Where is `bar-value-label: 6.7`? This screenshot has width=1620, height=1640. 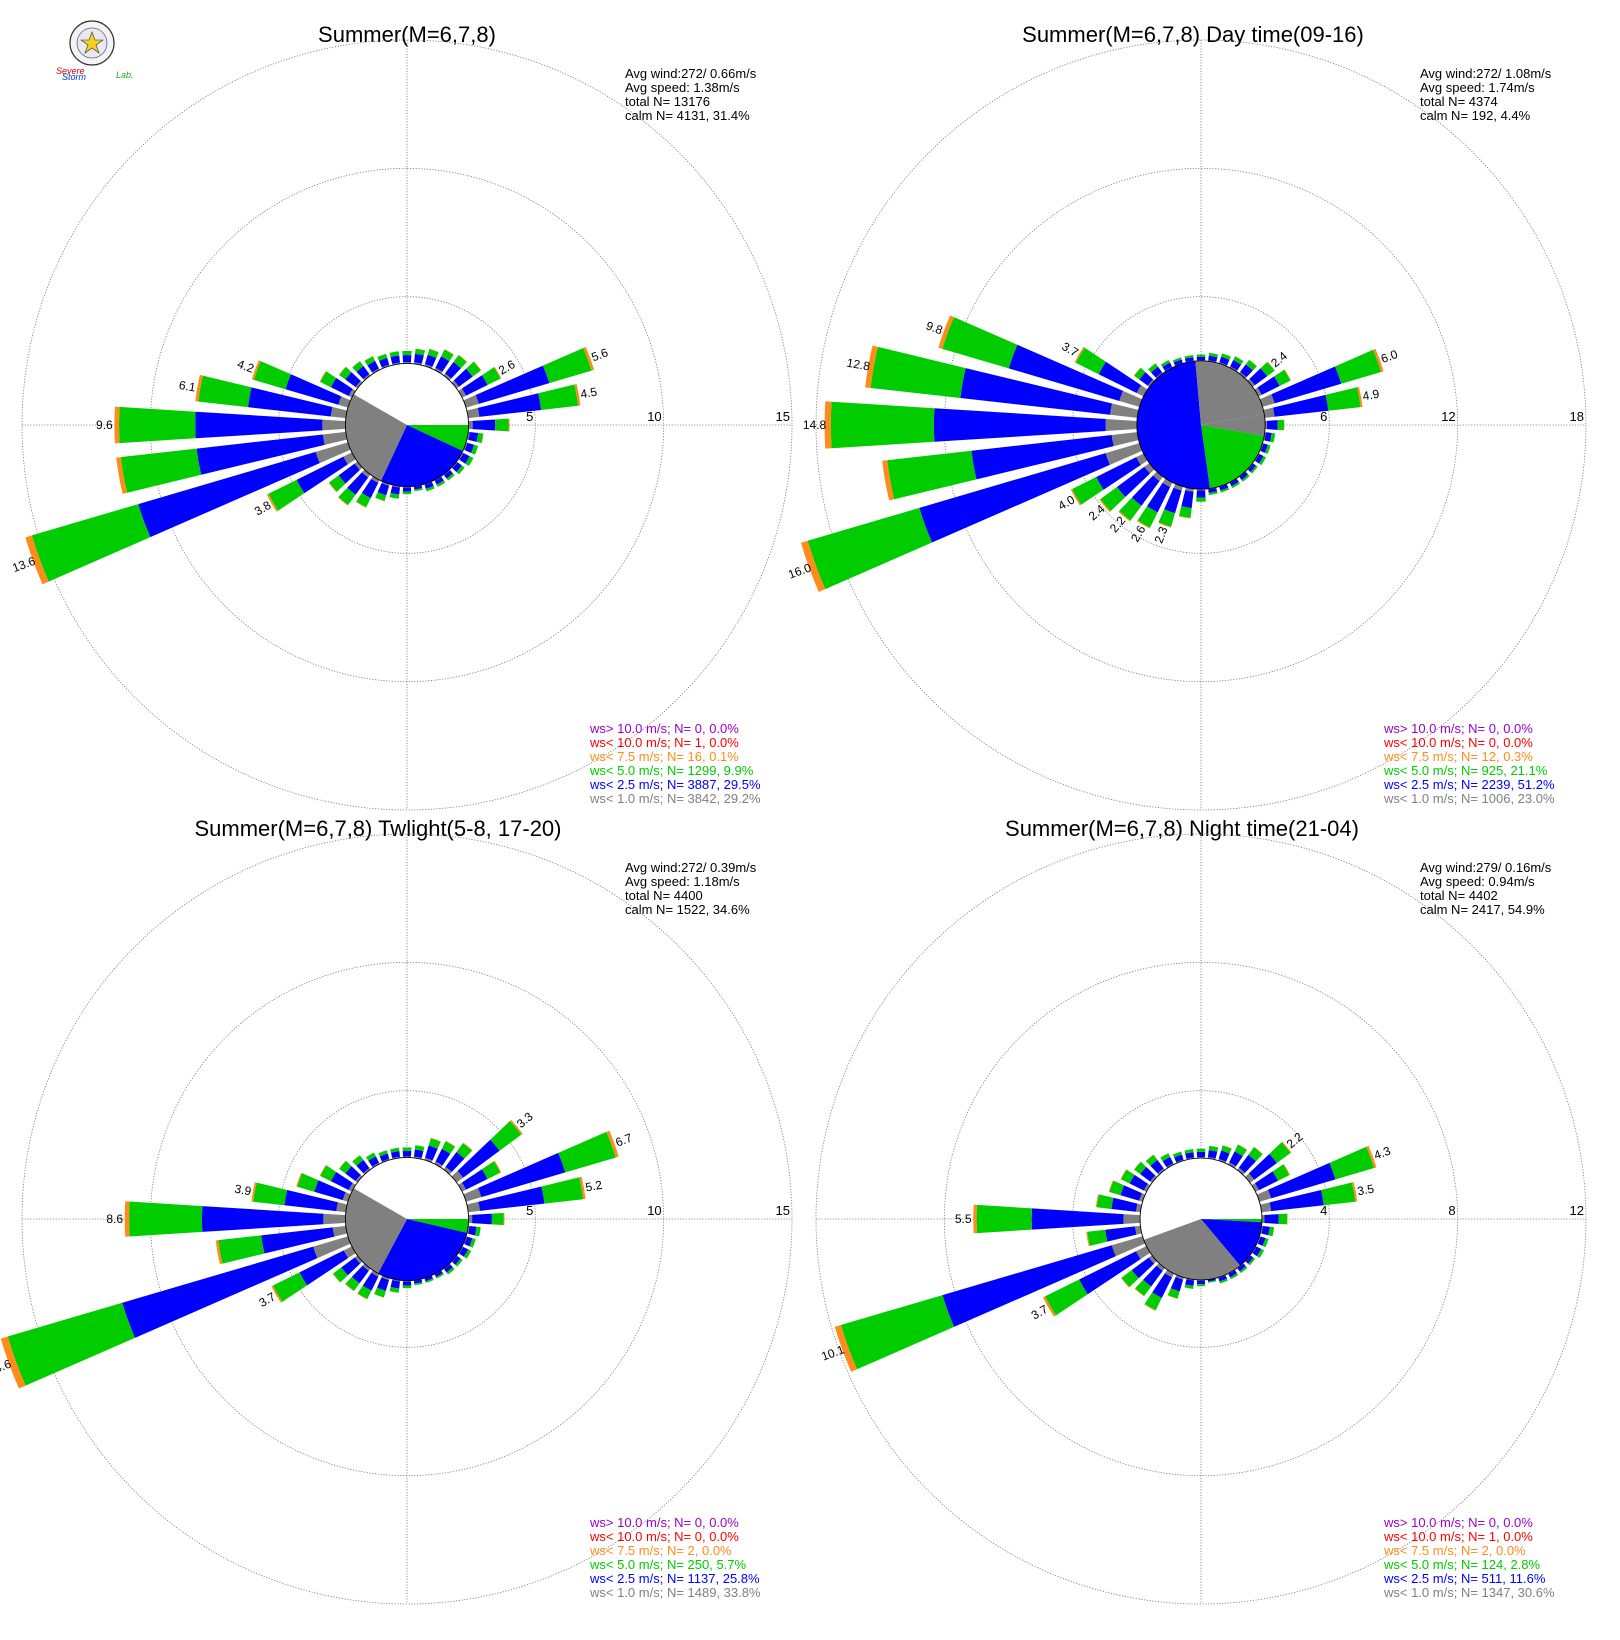
bar-value-label: 6.7 is located at coordinates (624, 1140).